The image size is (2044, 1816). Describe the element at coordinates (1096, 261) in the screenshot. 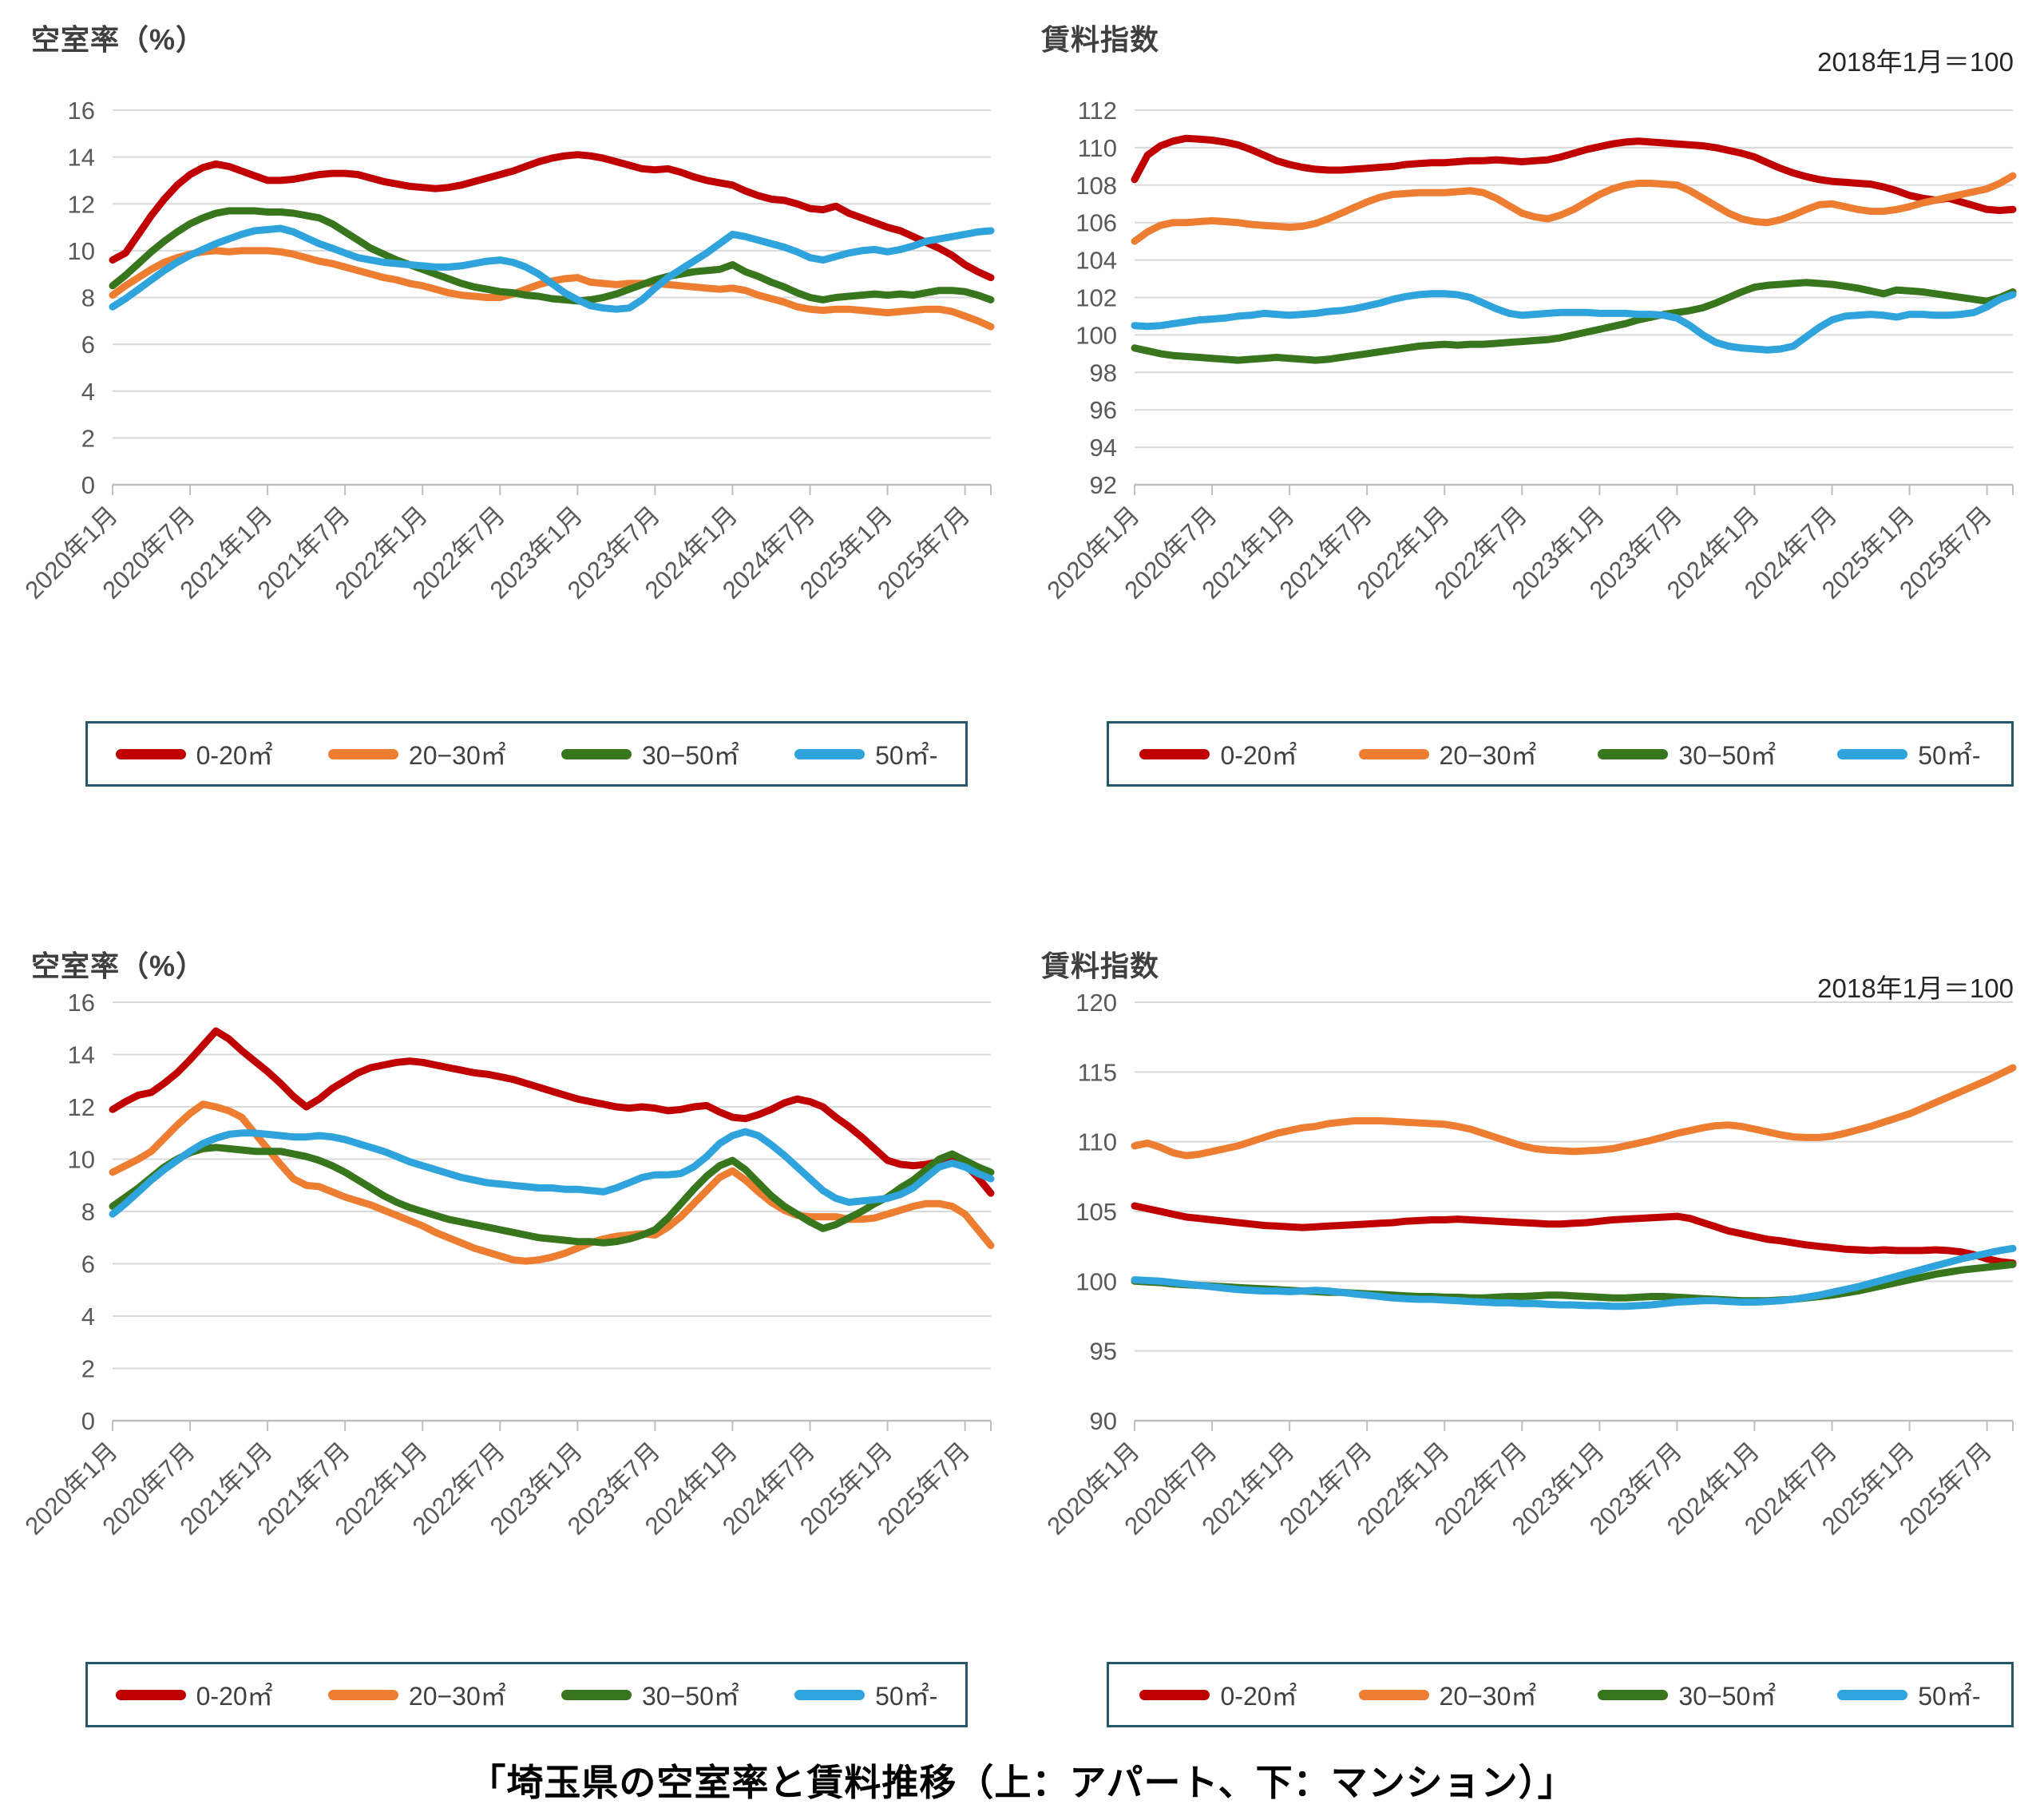

I see `y-tick-label: 104` at that location.